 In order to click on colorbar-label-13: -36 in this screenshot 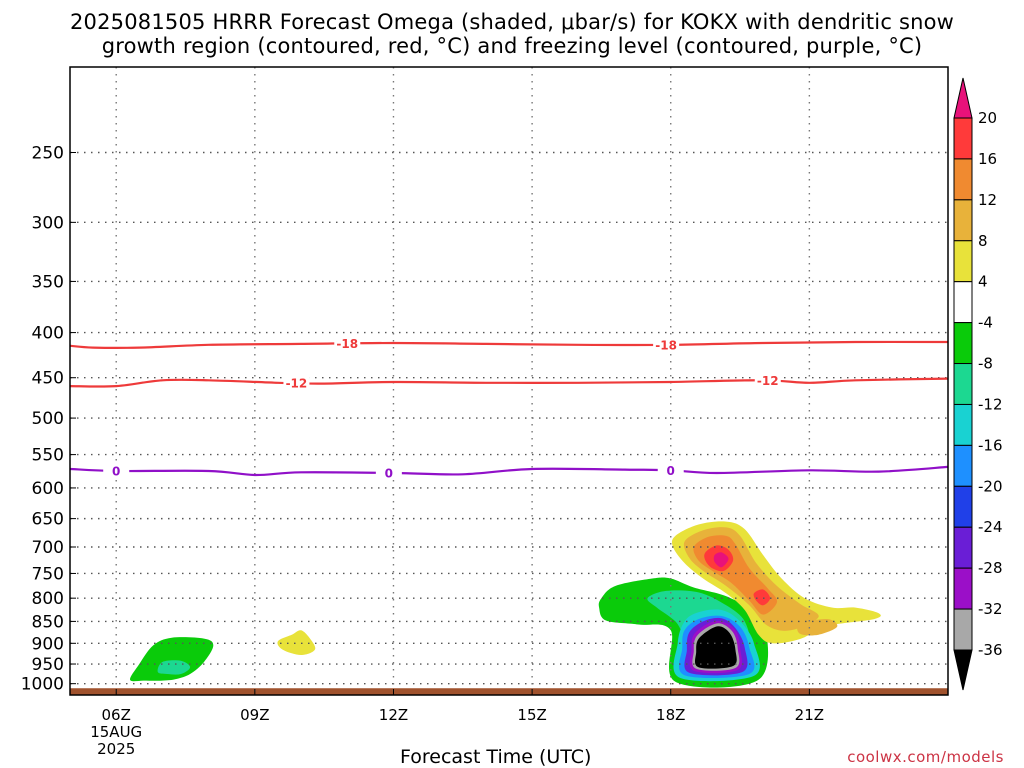, I will do `click(990, 650)`.